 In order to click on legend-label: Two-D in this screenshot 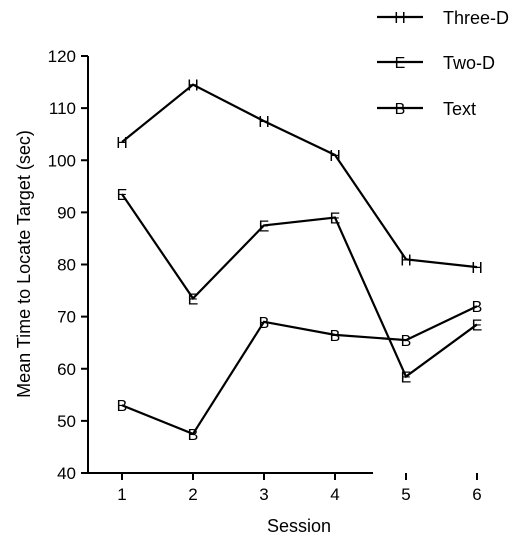, I will do `click(469, 63)`.